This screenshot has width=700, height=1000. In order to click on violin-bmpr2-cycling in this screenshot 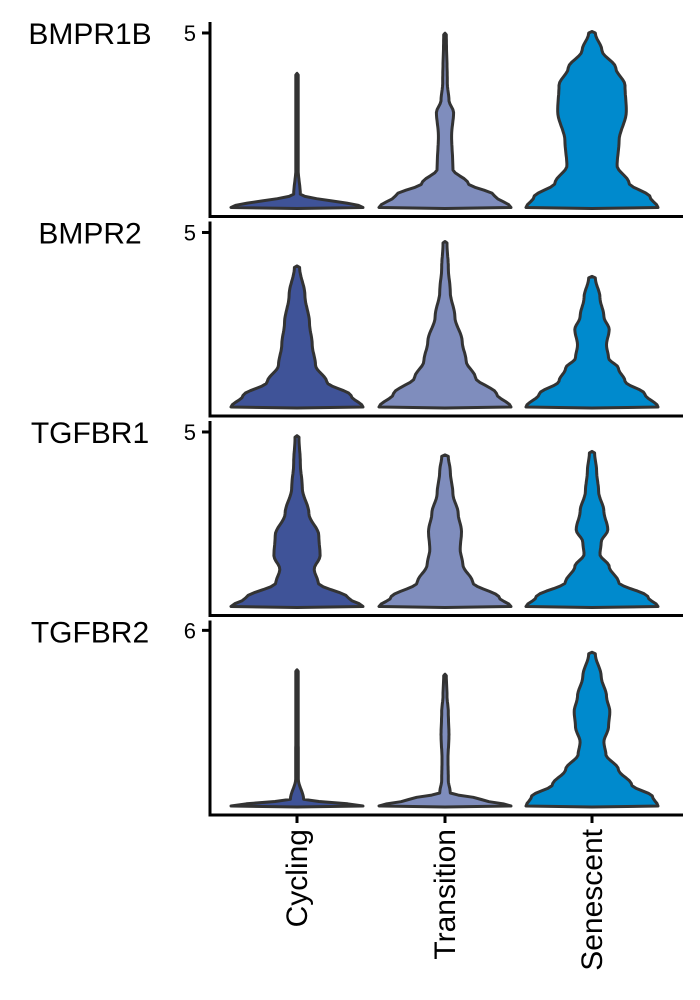, I will do `click(297, 337)`.